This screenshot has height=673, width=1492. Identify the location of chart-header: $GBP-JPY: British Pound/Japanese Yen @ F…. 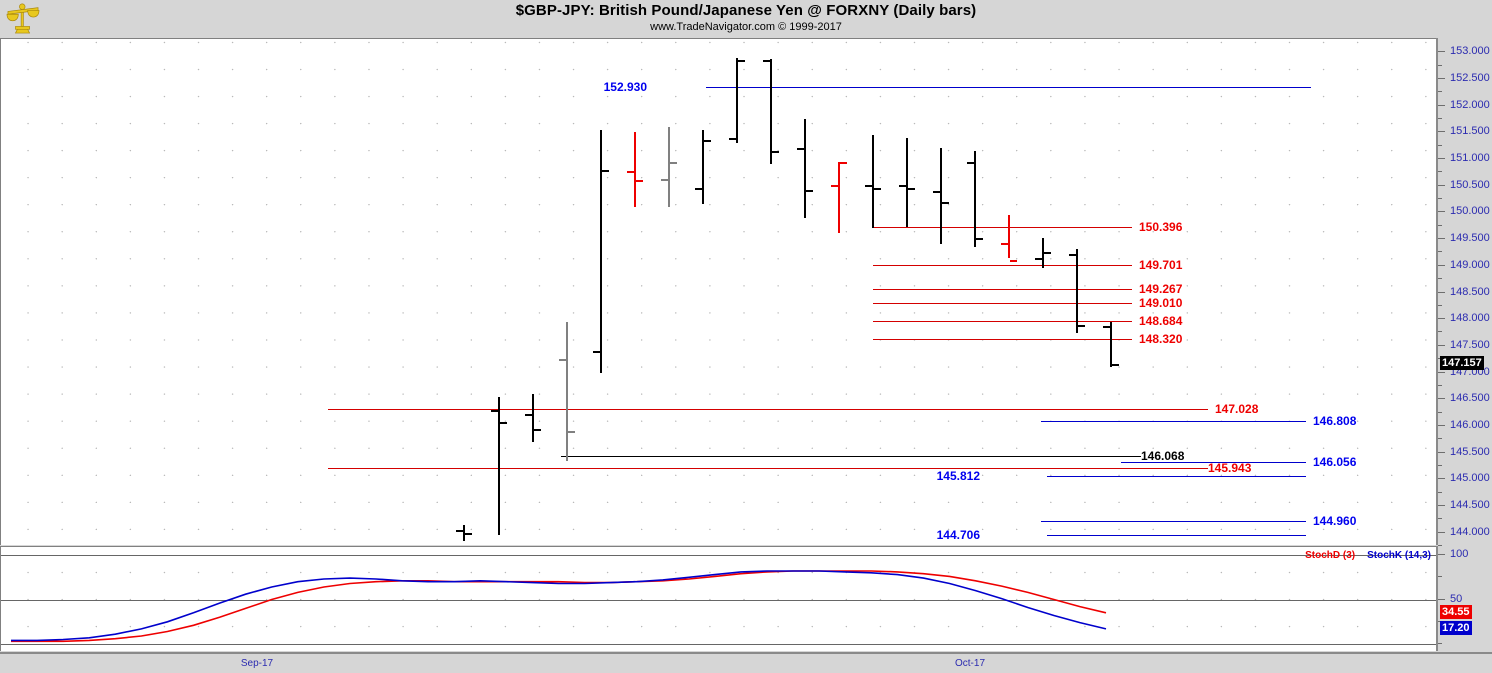
(746, 19).